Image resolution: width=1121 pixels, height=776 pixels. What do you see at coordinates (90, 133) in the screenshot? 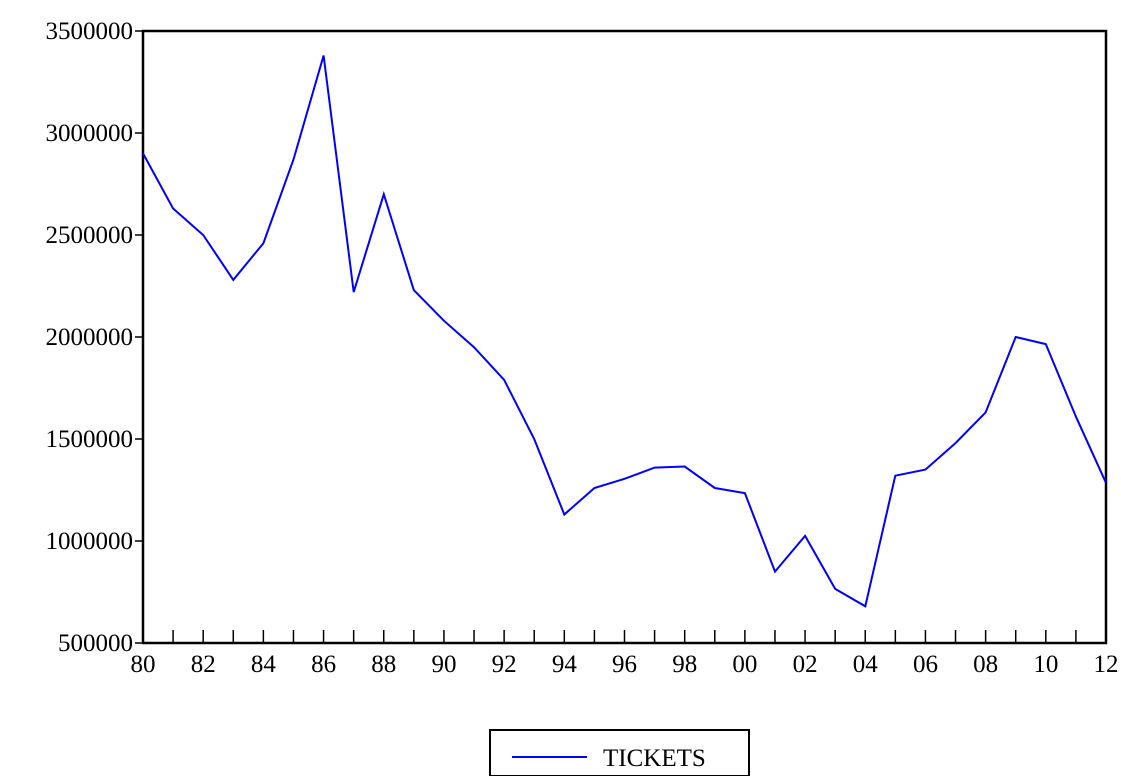
I see `y-tick-label: 3000000` at bounding box center [90, 133].